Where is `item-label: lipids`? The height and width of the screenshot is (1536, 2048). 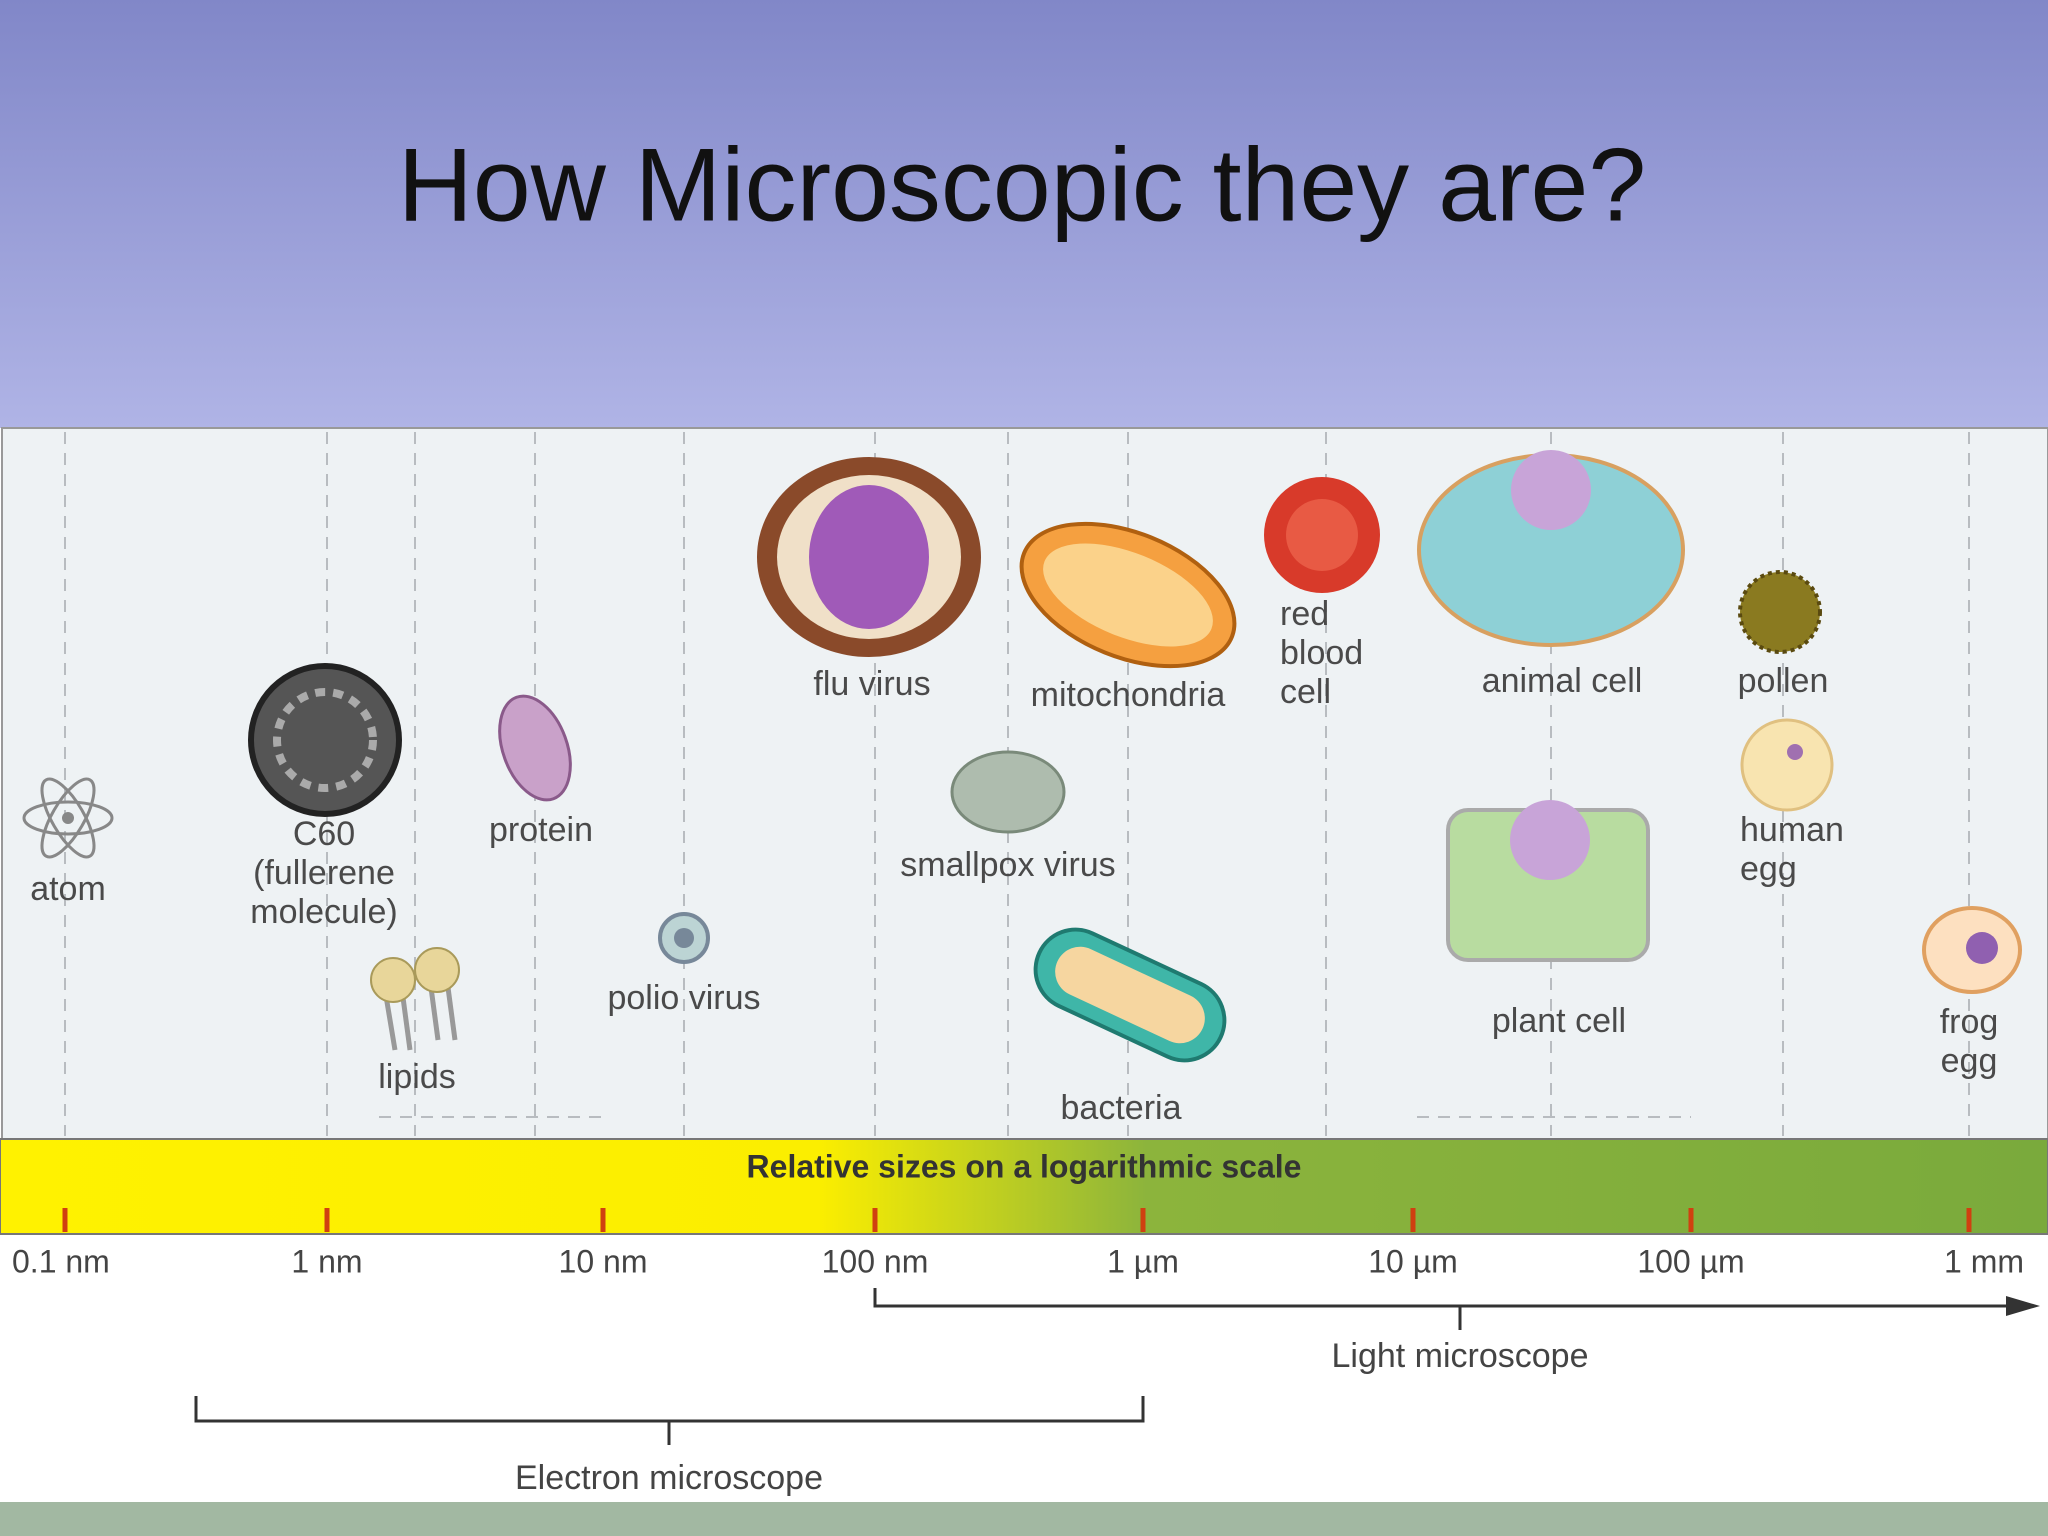 item-label: lipids is located at coordinates (416, 1077).